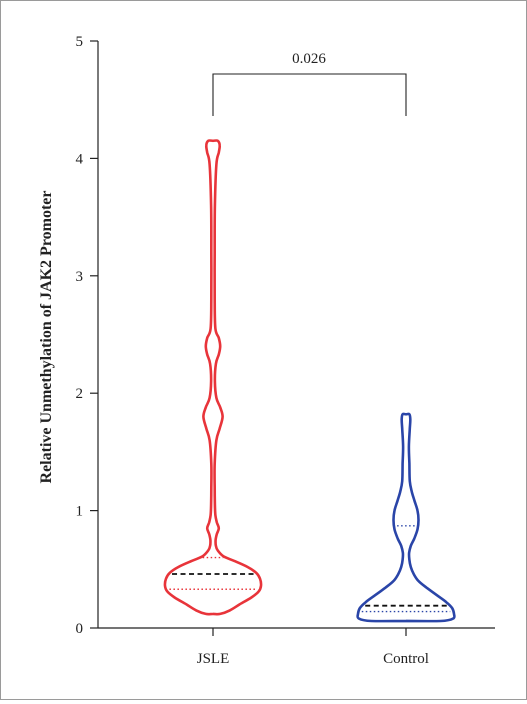  I want to click on y-ticks: 0 1 2 3 4 5, so click(87, 335).